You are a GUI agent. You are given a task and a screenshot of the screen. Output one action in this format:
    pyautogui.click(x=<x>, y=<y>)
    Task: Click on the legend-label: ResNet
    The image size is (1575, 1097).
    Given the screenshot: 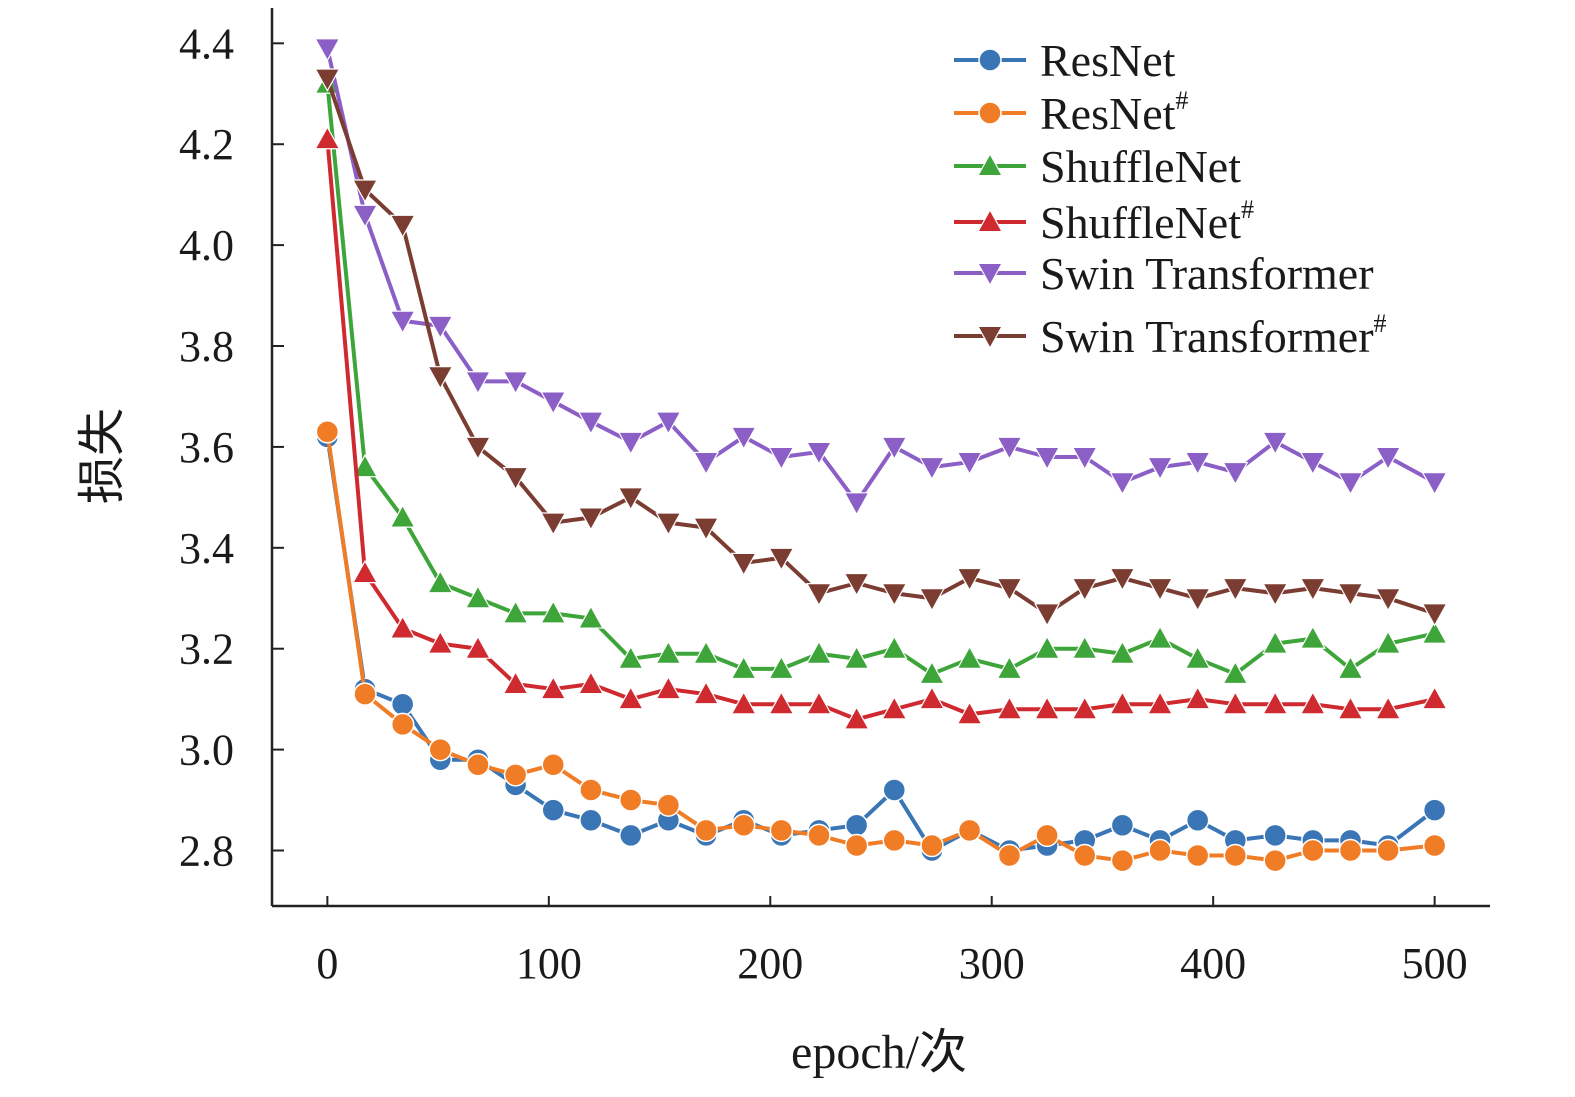 What is the action you would take?
    pyautogui.click(x=1108, y=60)
    